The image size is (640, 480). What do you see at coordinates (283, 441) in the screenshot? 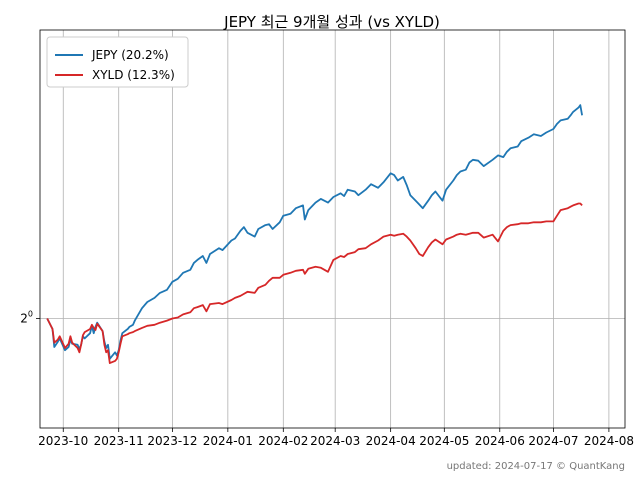
I see `x-tick-label: 2024-02` at bounding box center [283, 441].